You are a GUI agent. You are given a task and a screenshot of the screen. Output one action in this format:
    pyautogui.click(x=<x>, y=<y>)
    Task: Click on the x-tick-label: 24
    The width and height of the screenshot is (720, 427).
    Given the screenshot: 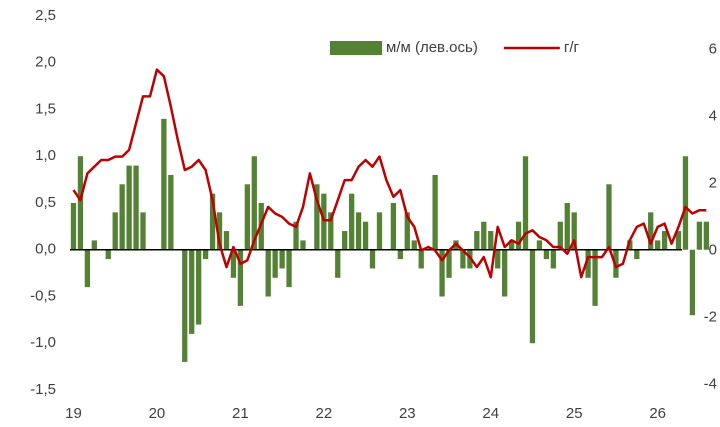 What is the action you would take?
    pyautogui.click(x=490, y=413)
    